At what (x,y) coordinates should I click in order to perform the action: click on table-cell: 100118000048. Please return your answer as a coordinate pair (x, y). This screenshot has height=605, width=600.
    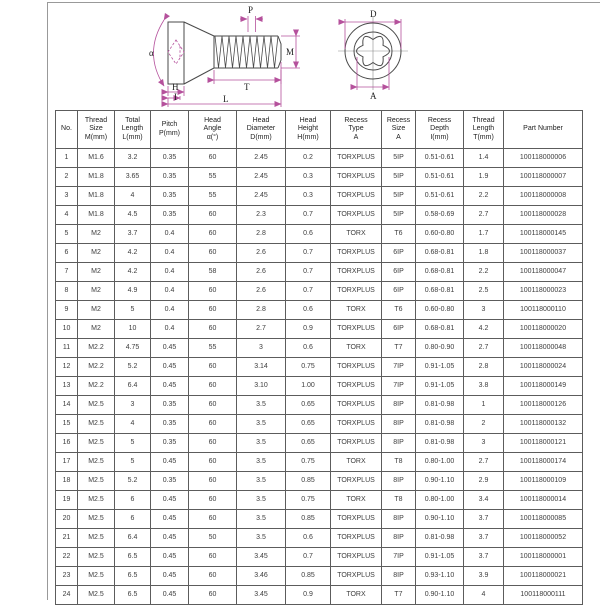
    Looking at the image, I should click on (543, 348).